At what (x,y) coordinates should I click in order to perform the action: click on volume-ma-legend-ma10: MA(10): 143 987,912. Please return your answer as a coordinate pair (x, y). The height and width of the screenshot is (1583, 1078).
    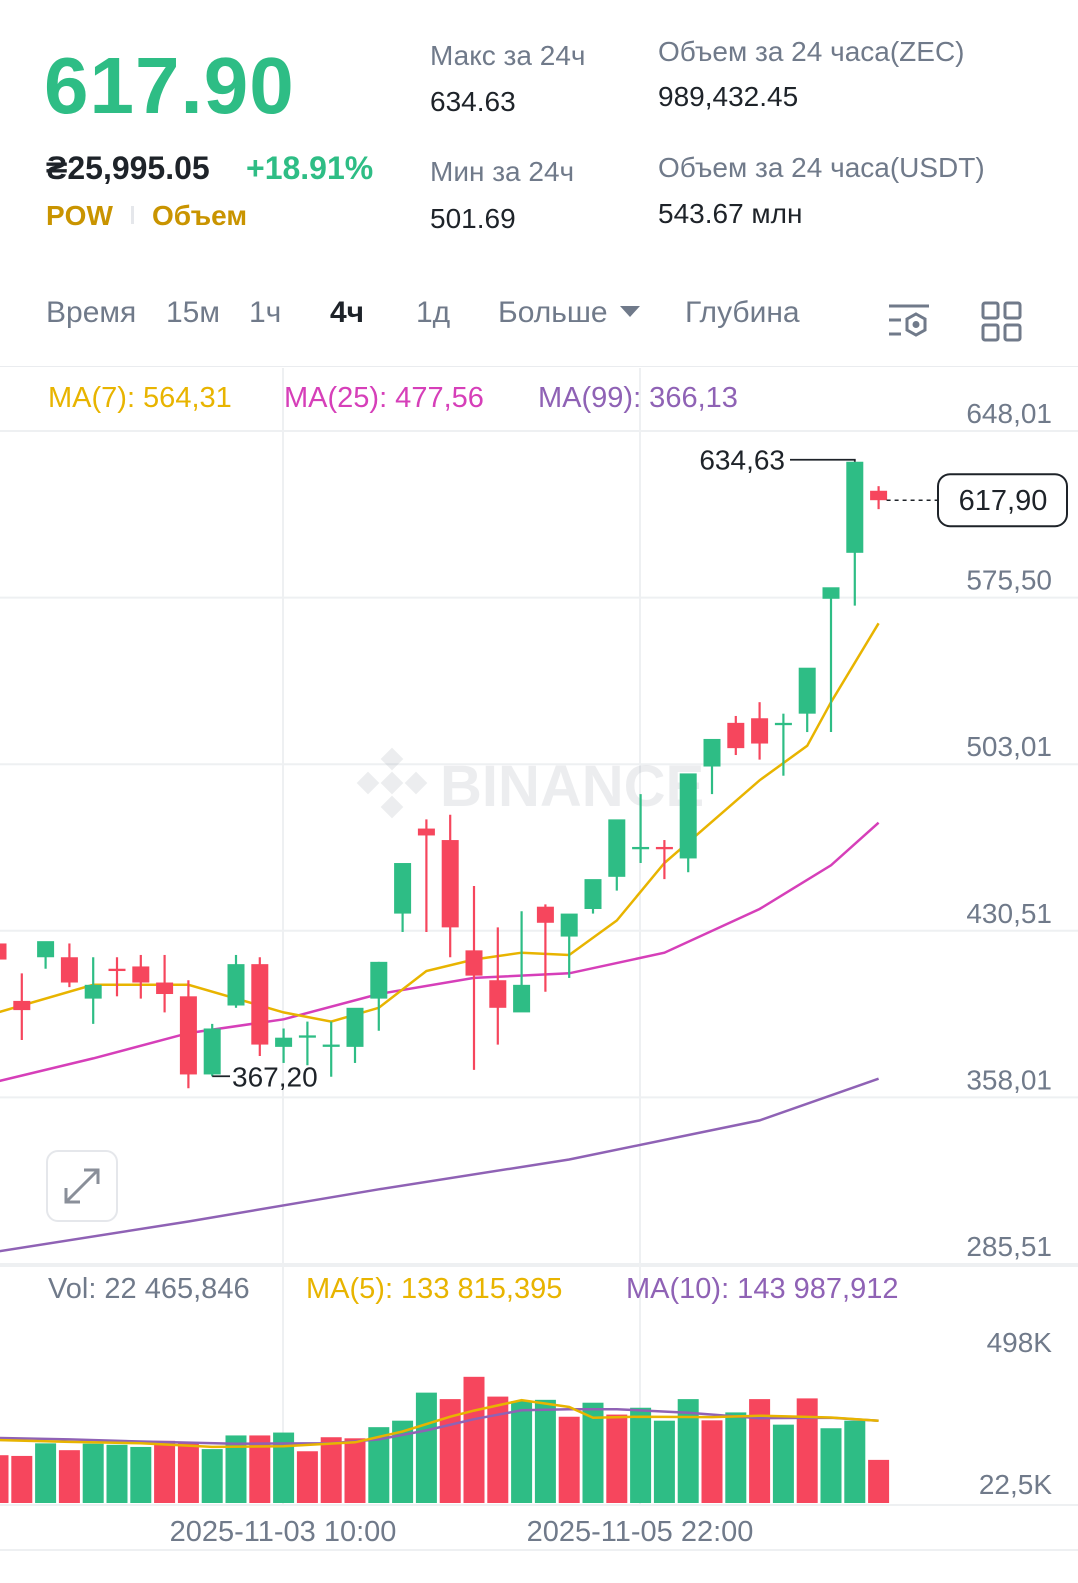
    Looking at the image, I should click on (762, 1289).